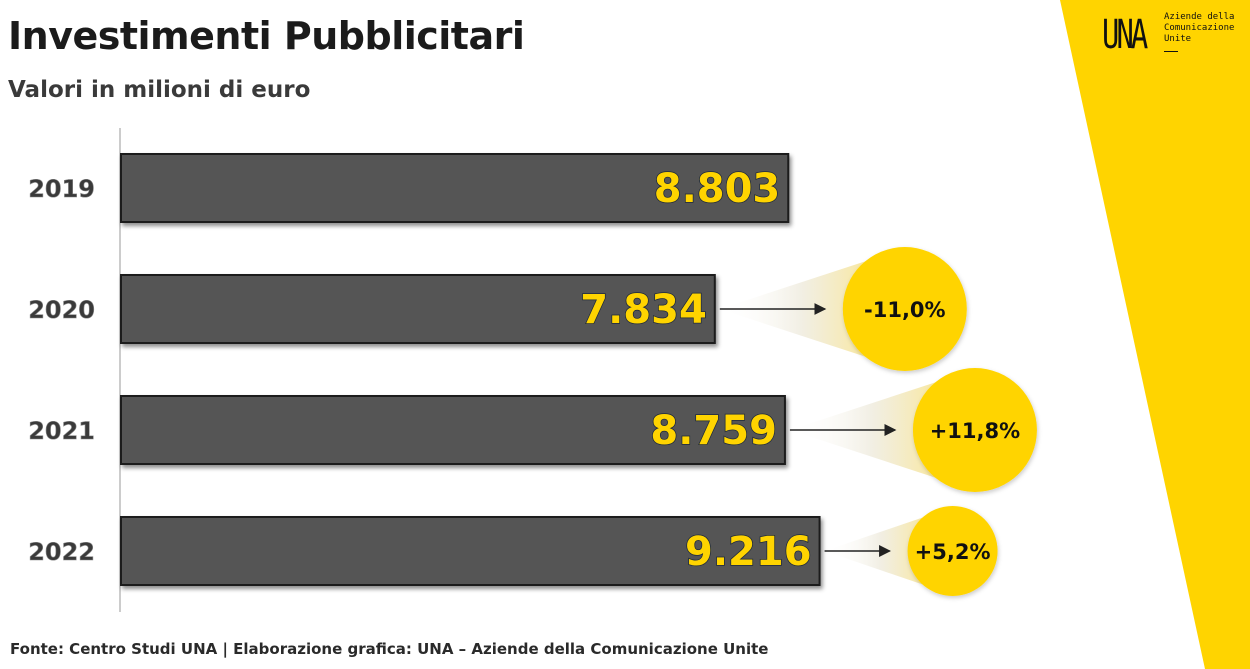 The image size is (1250, 669). I want to click on callouts-layer: -11,0% +11,8% +5,2%, so click(878, 421).